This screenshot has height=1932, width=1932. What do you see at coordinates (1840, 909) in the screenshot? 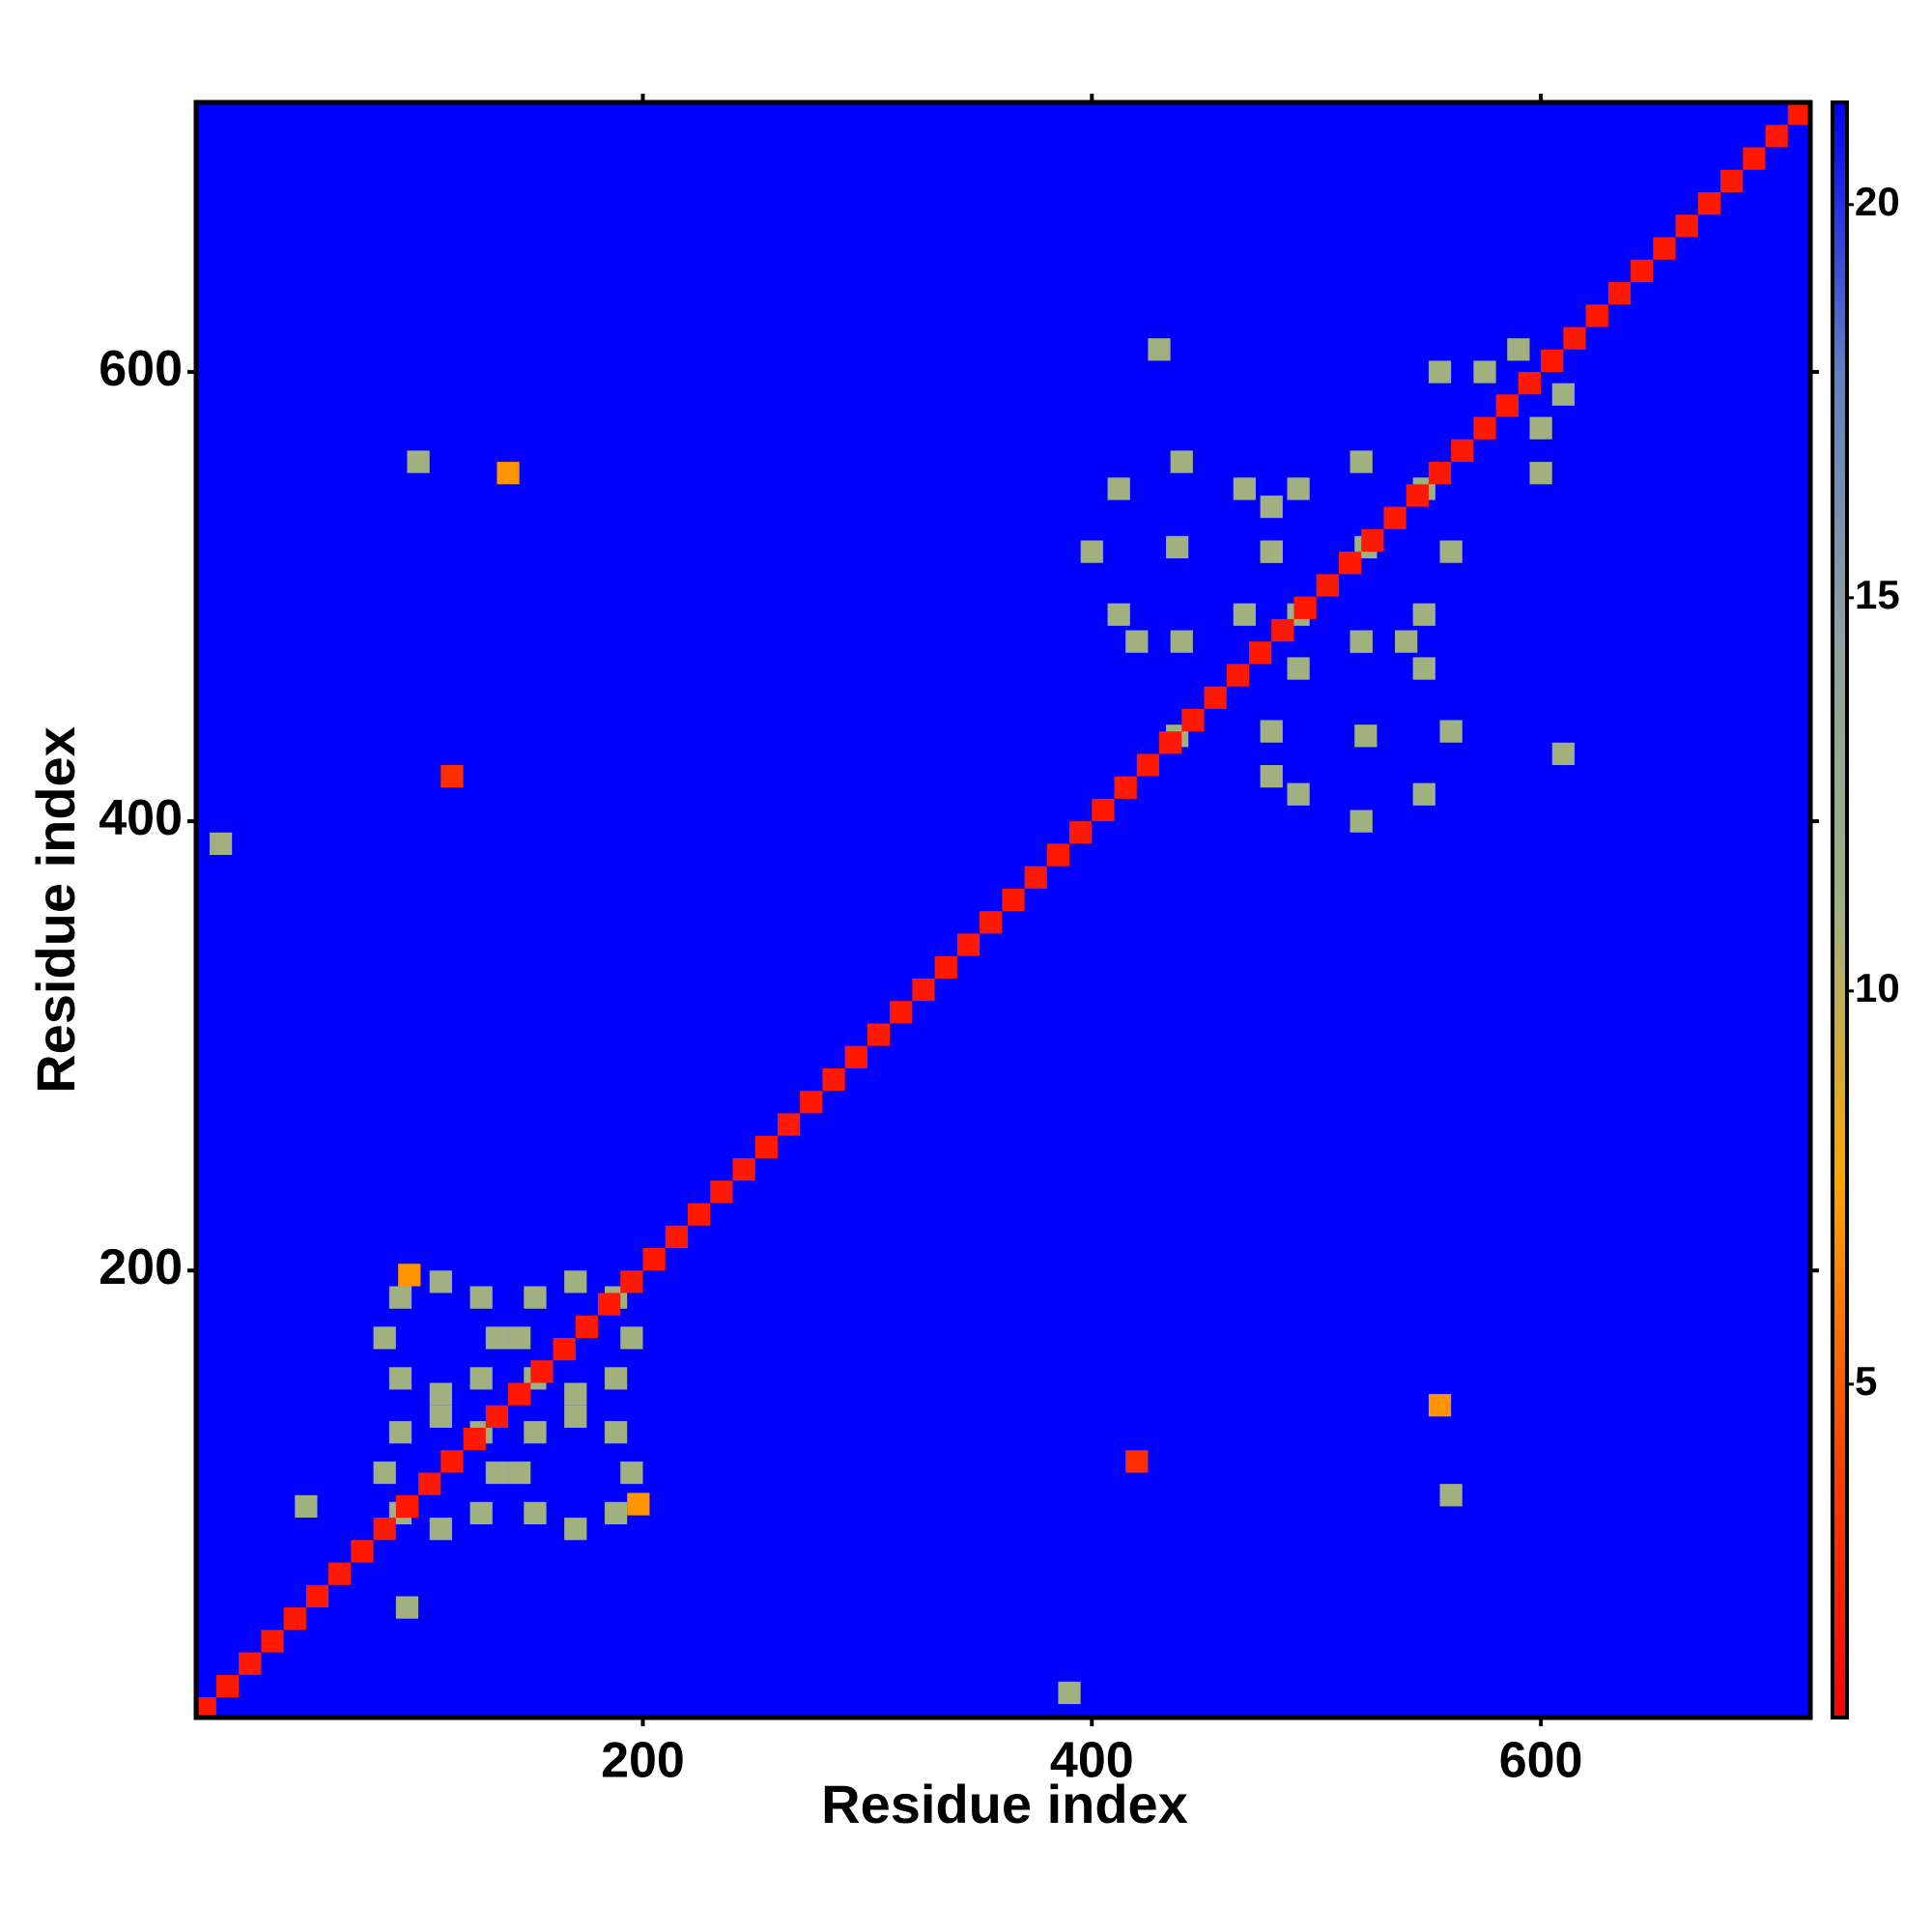
I see `colorbar` at bounding box center [1840, 909].